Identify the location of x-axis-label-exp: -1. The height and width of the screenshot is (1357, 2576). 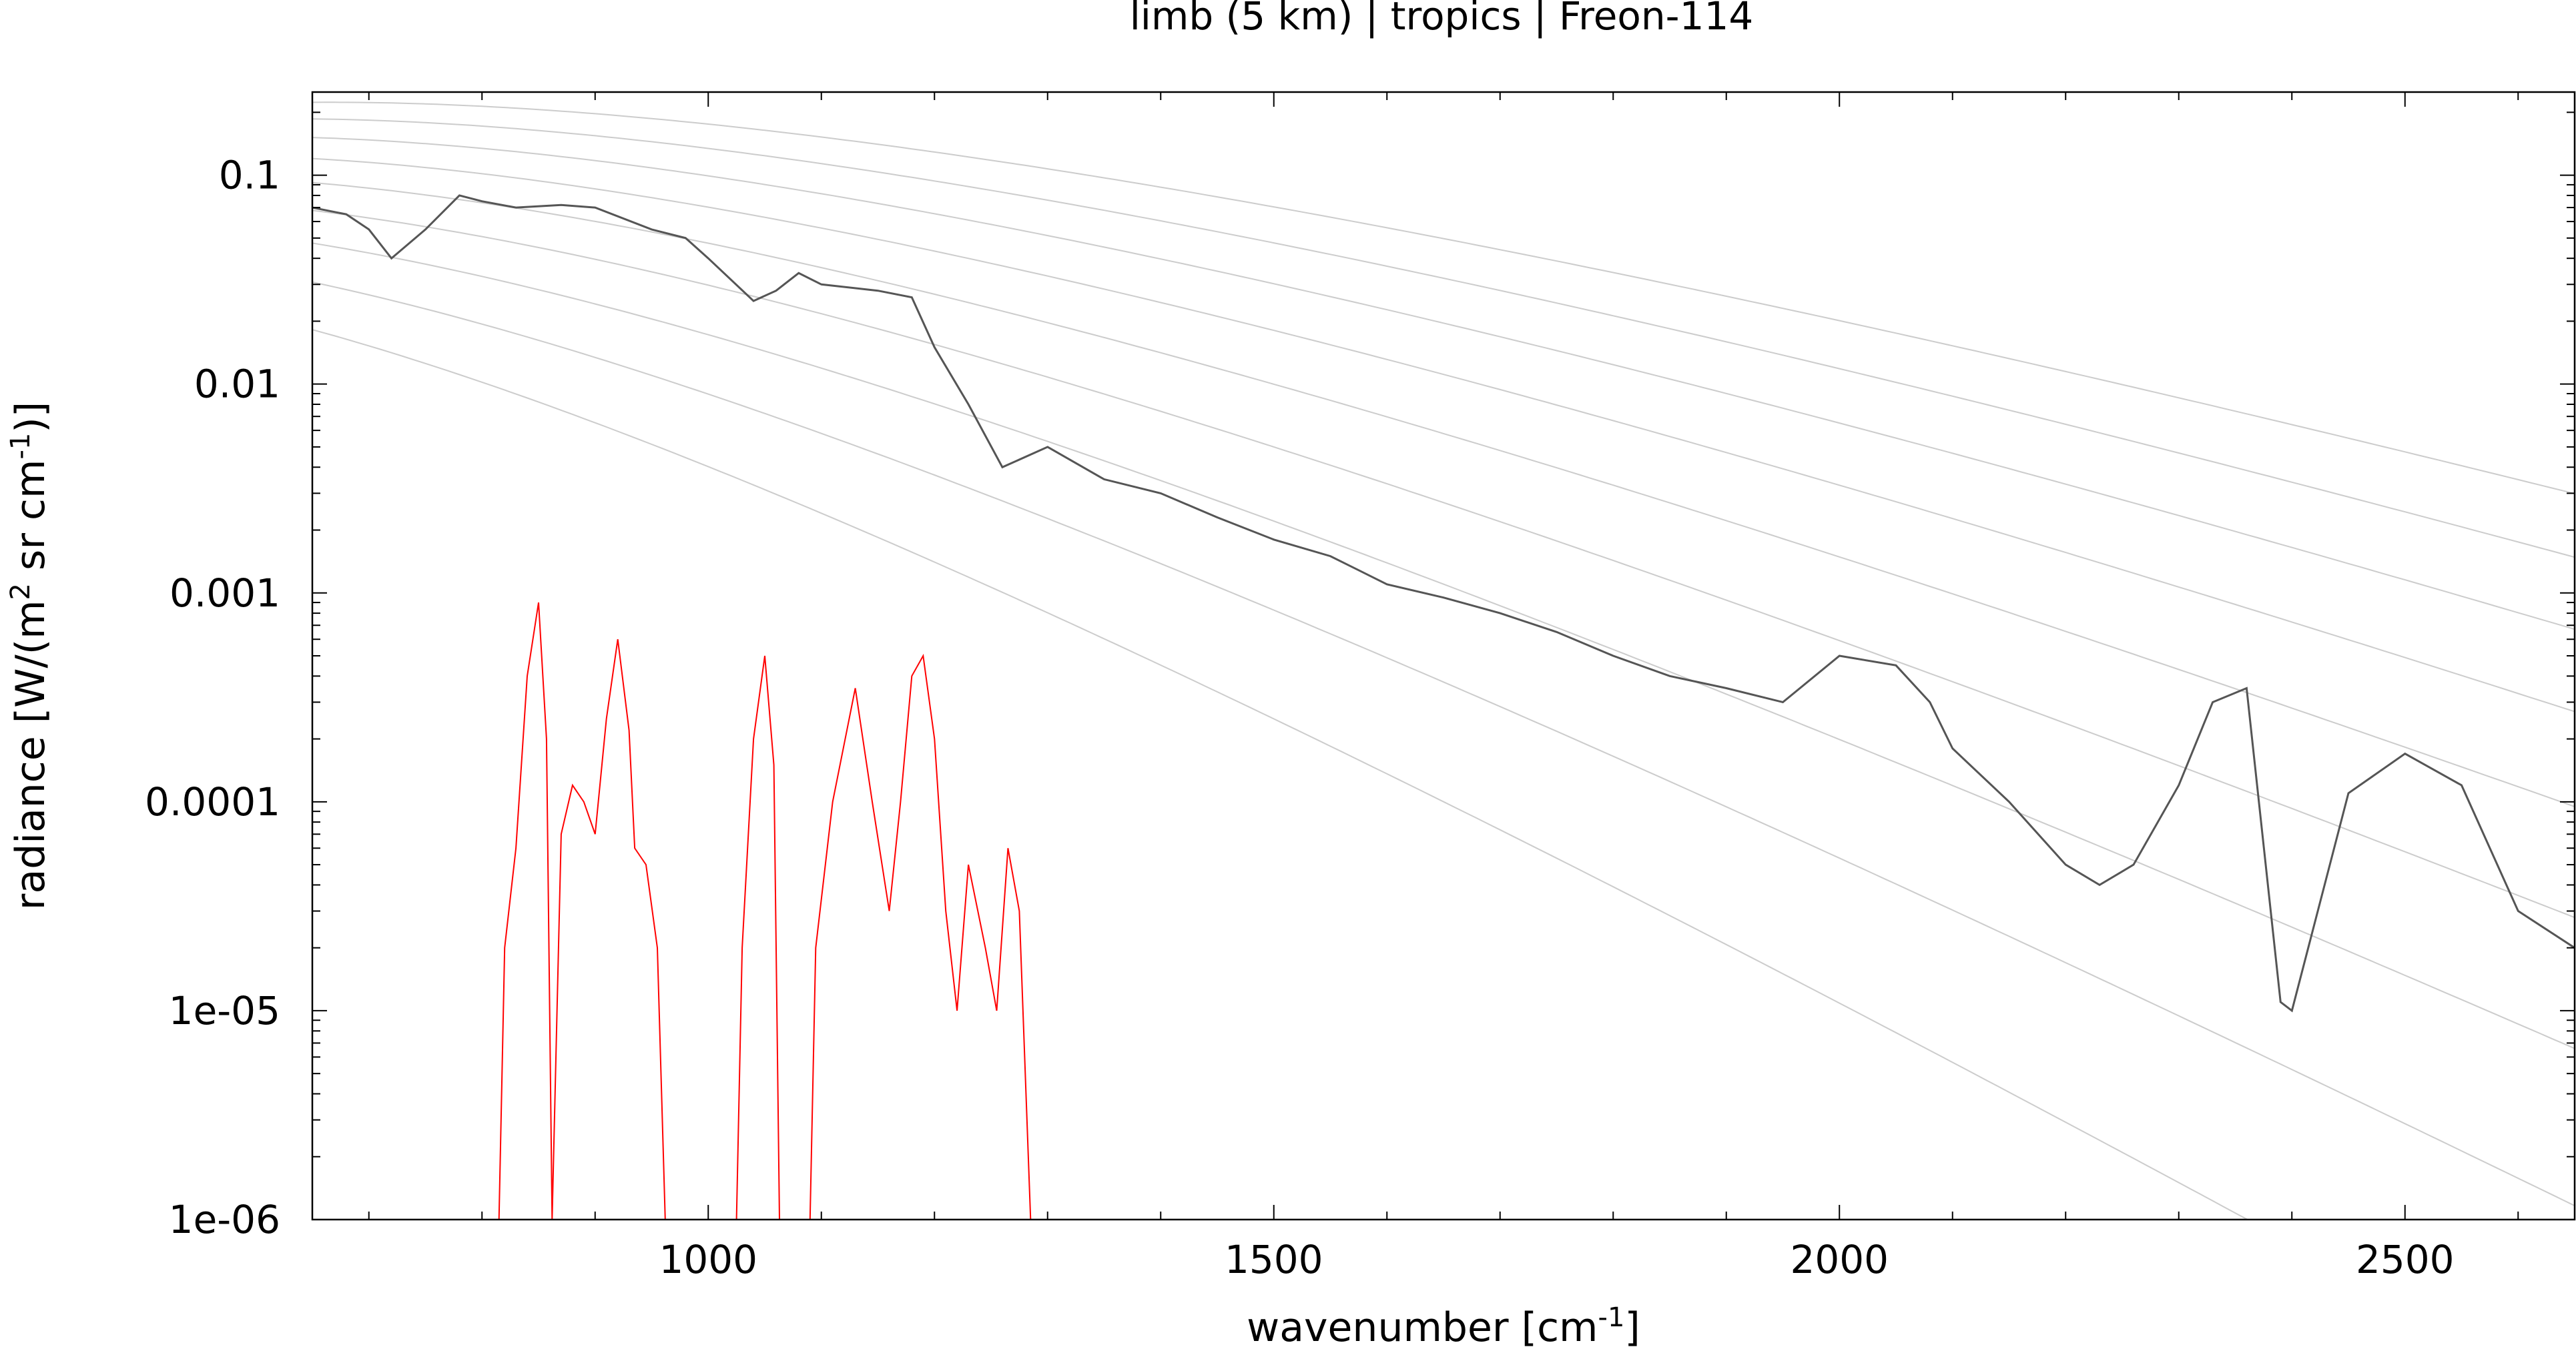
(1611, 1317).